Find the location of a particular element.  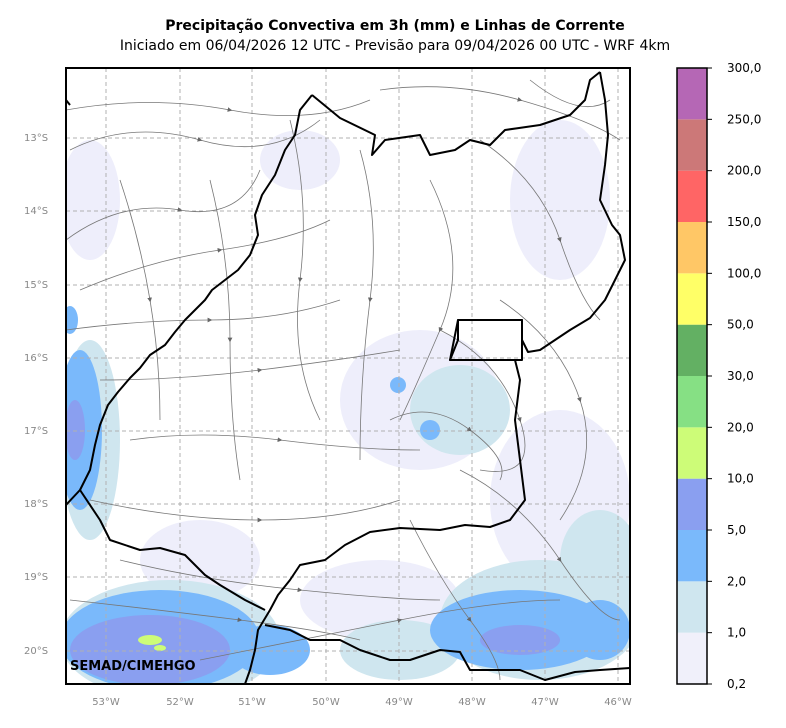

colorbar-label: 100,0 is located at coordinates (744, 273).